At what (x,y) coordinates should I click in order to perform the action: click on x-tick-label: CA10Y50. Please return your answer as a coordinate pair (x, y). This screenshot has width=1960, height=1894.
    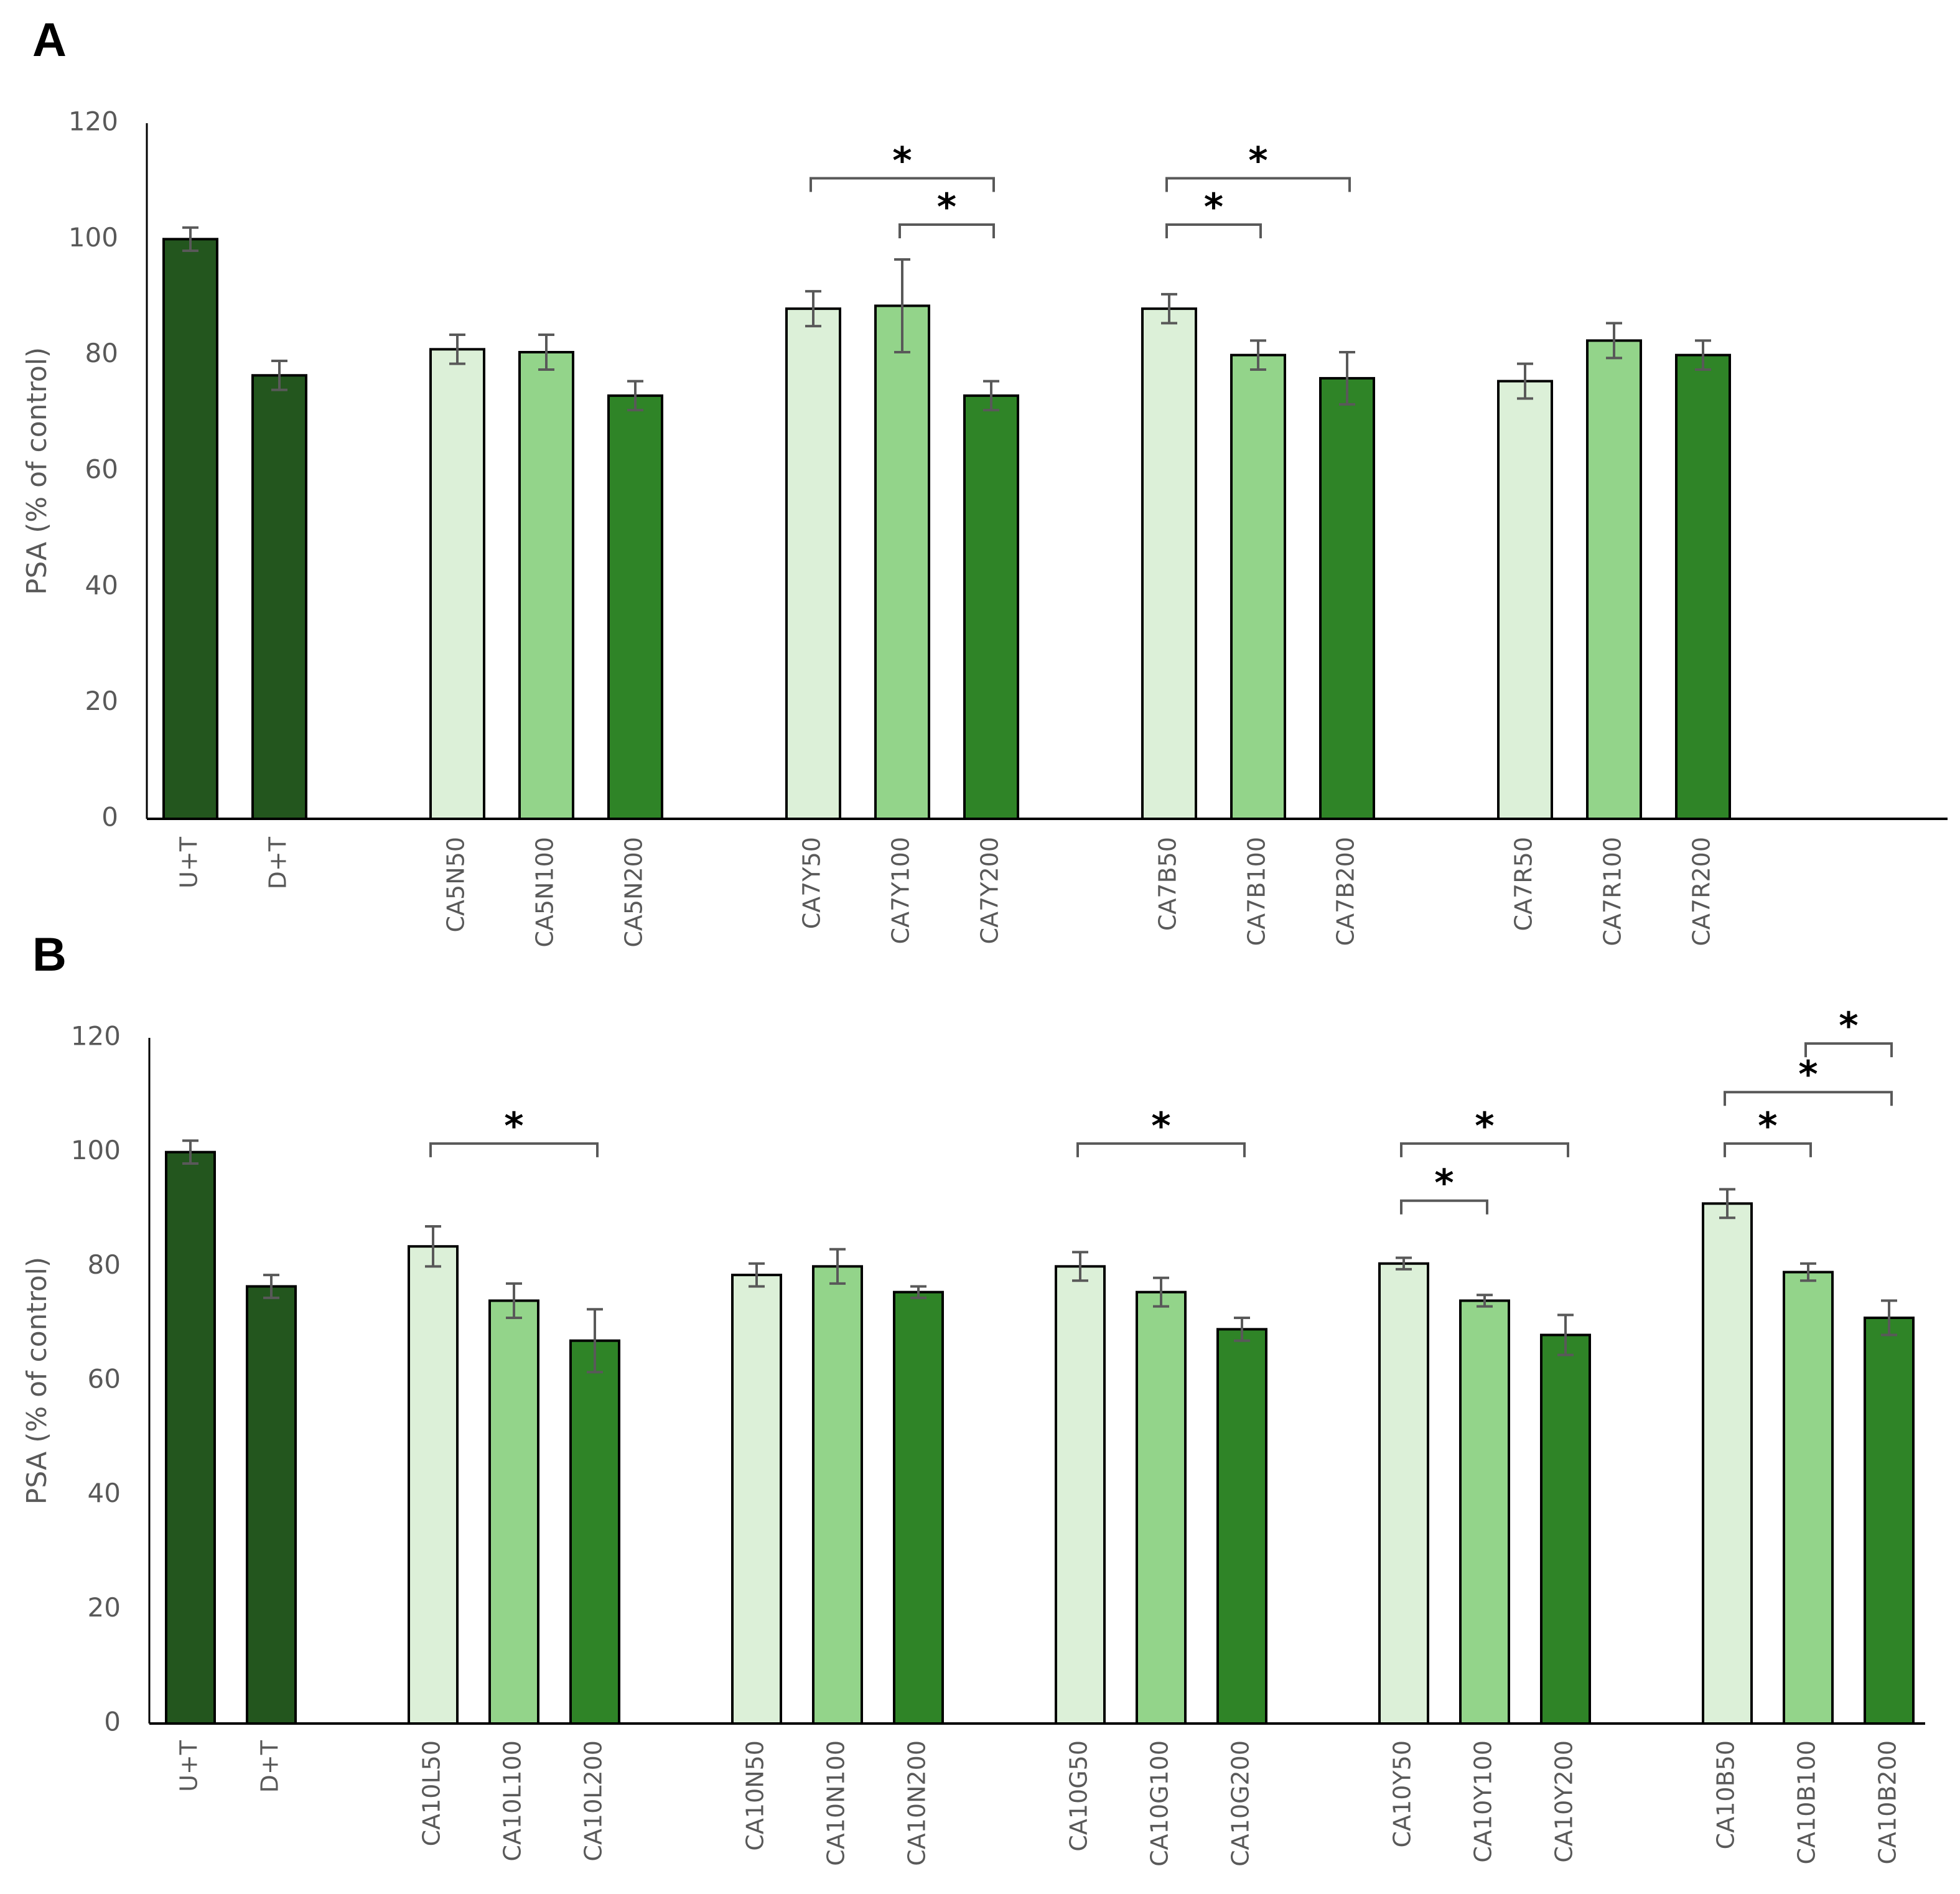
    Looking at the image, I should click on (1403, 1793).